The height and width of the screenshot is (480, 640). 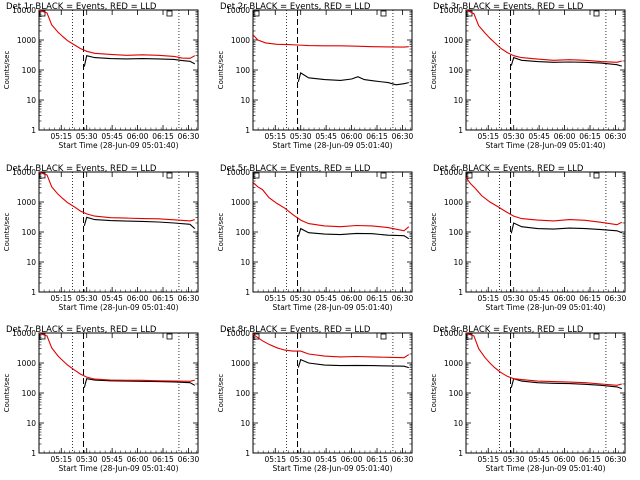 I want to click on panel-title: Det 1r BLACK = Events, RED = LLD, so click(x=81, y=7).